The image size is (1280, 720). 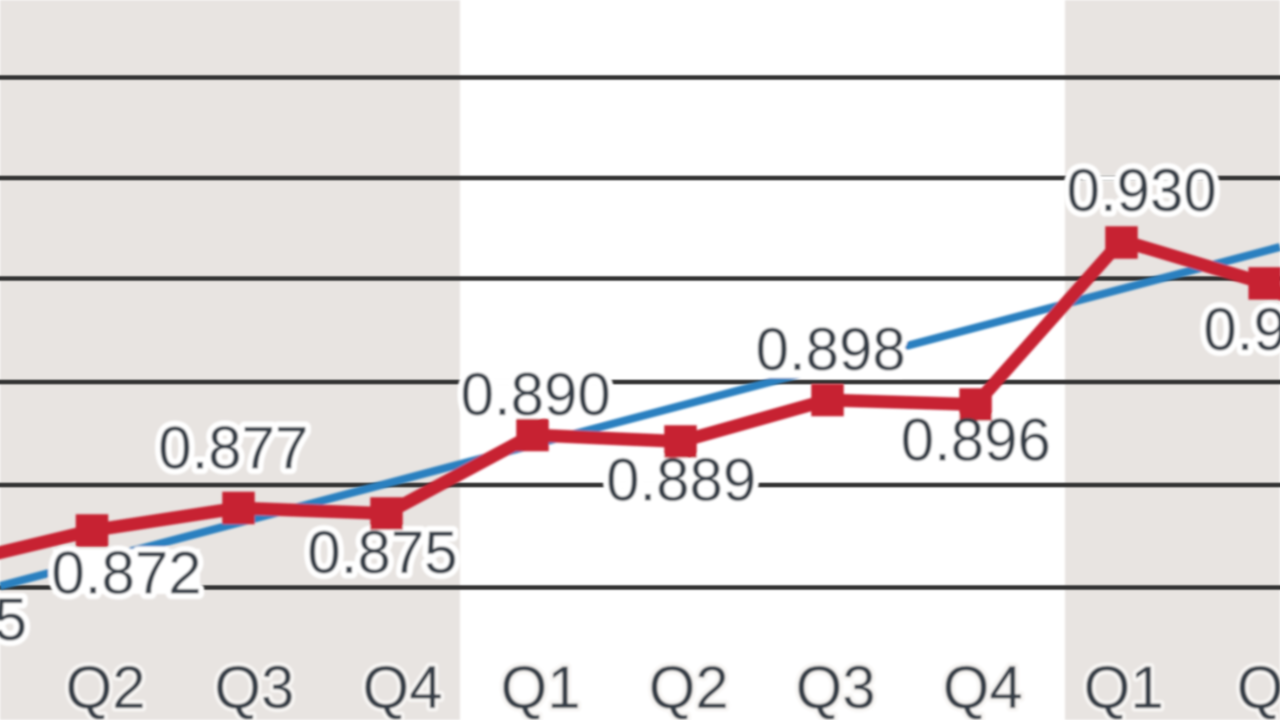 I want to click on svg-text: 0.898, so click(x=831, y=349).